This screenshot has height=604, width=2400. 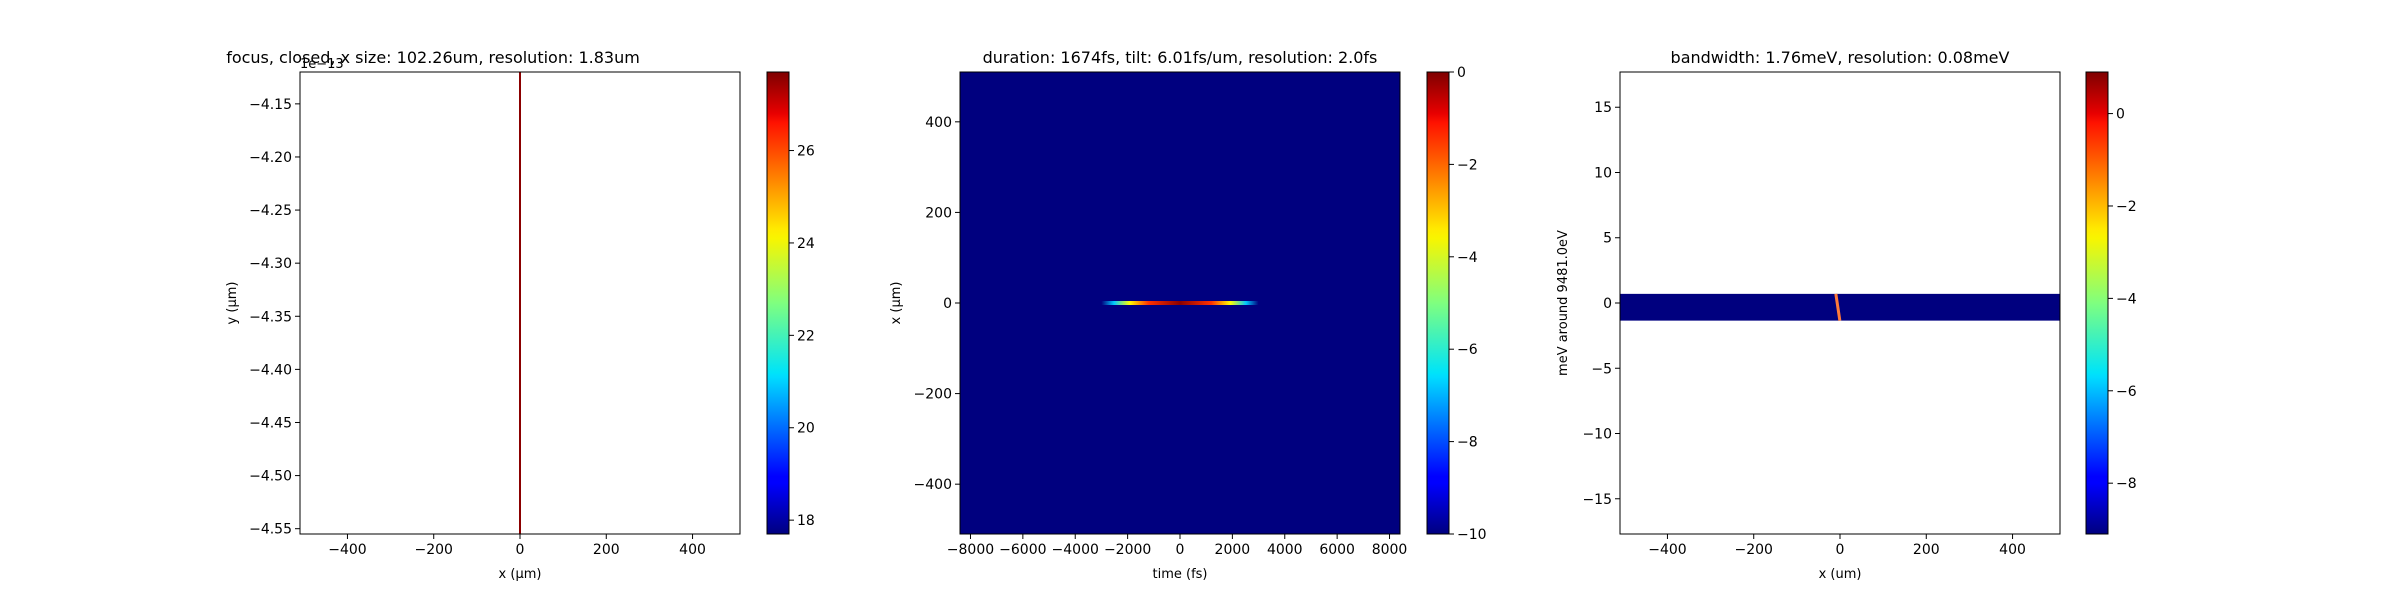 What do you see at coordinates (806, 244) in the screenshot?
I see `colorbar-tick-label: 24` at bounding box center [806, 244].